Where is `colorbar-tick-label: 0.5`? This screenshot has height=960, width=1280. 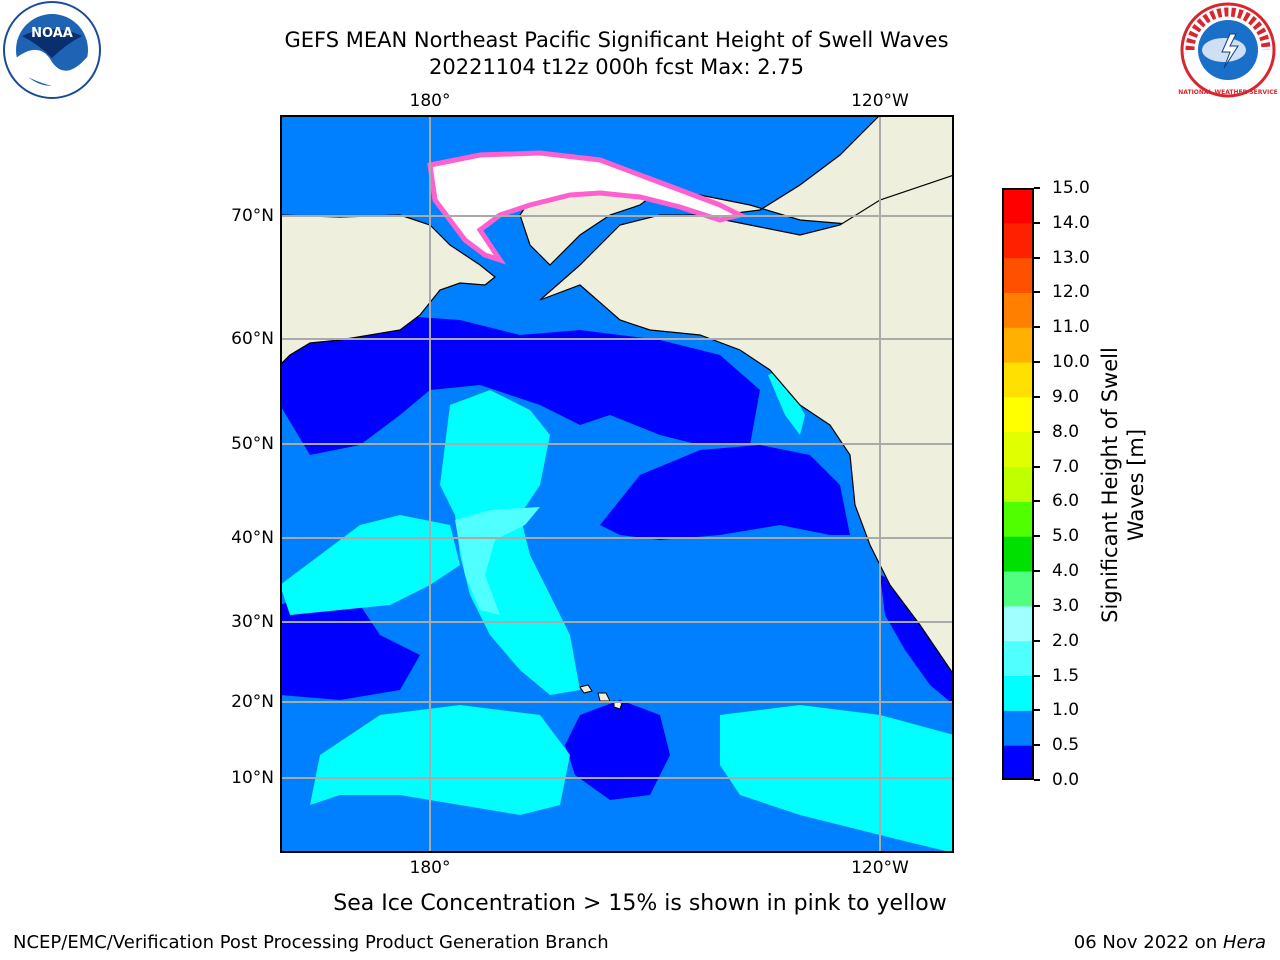
colorbar-tick-label: 0.5 is located at coordinates (1066, 745).